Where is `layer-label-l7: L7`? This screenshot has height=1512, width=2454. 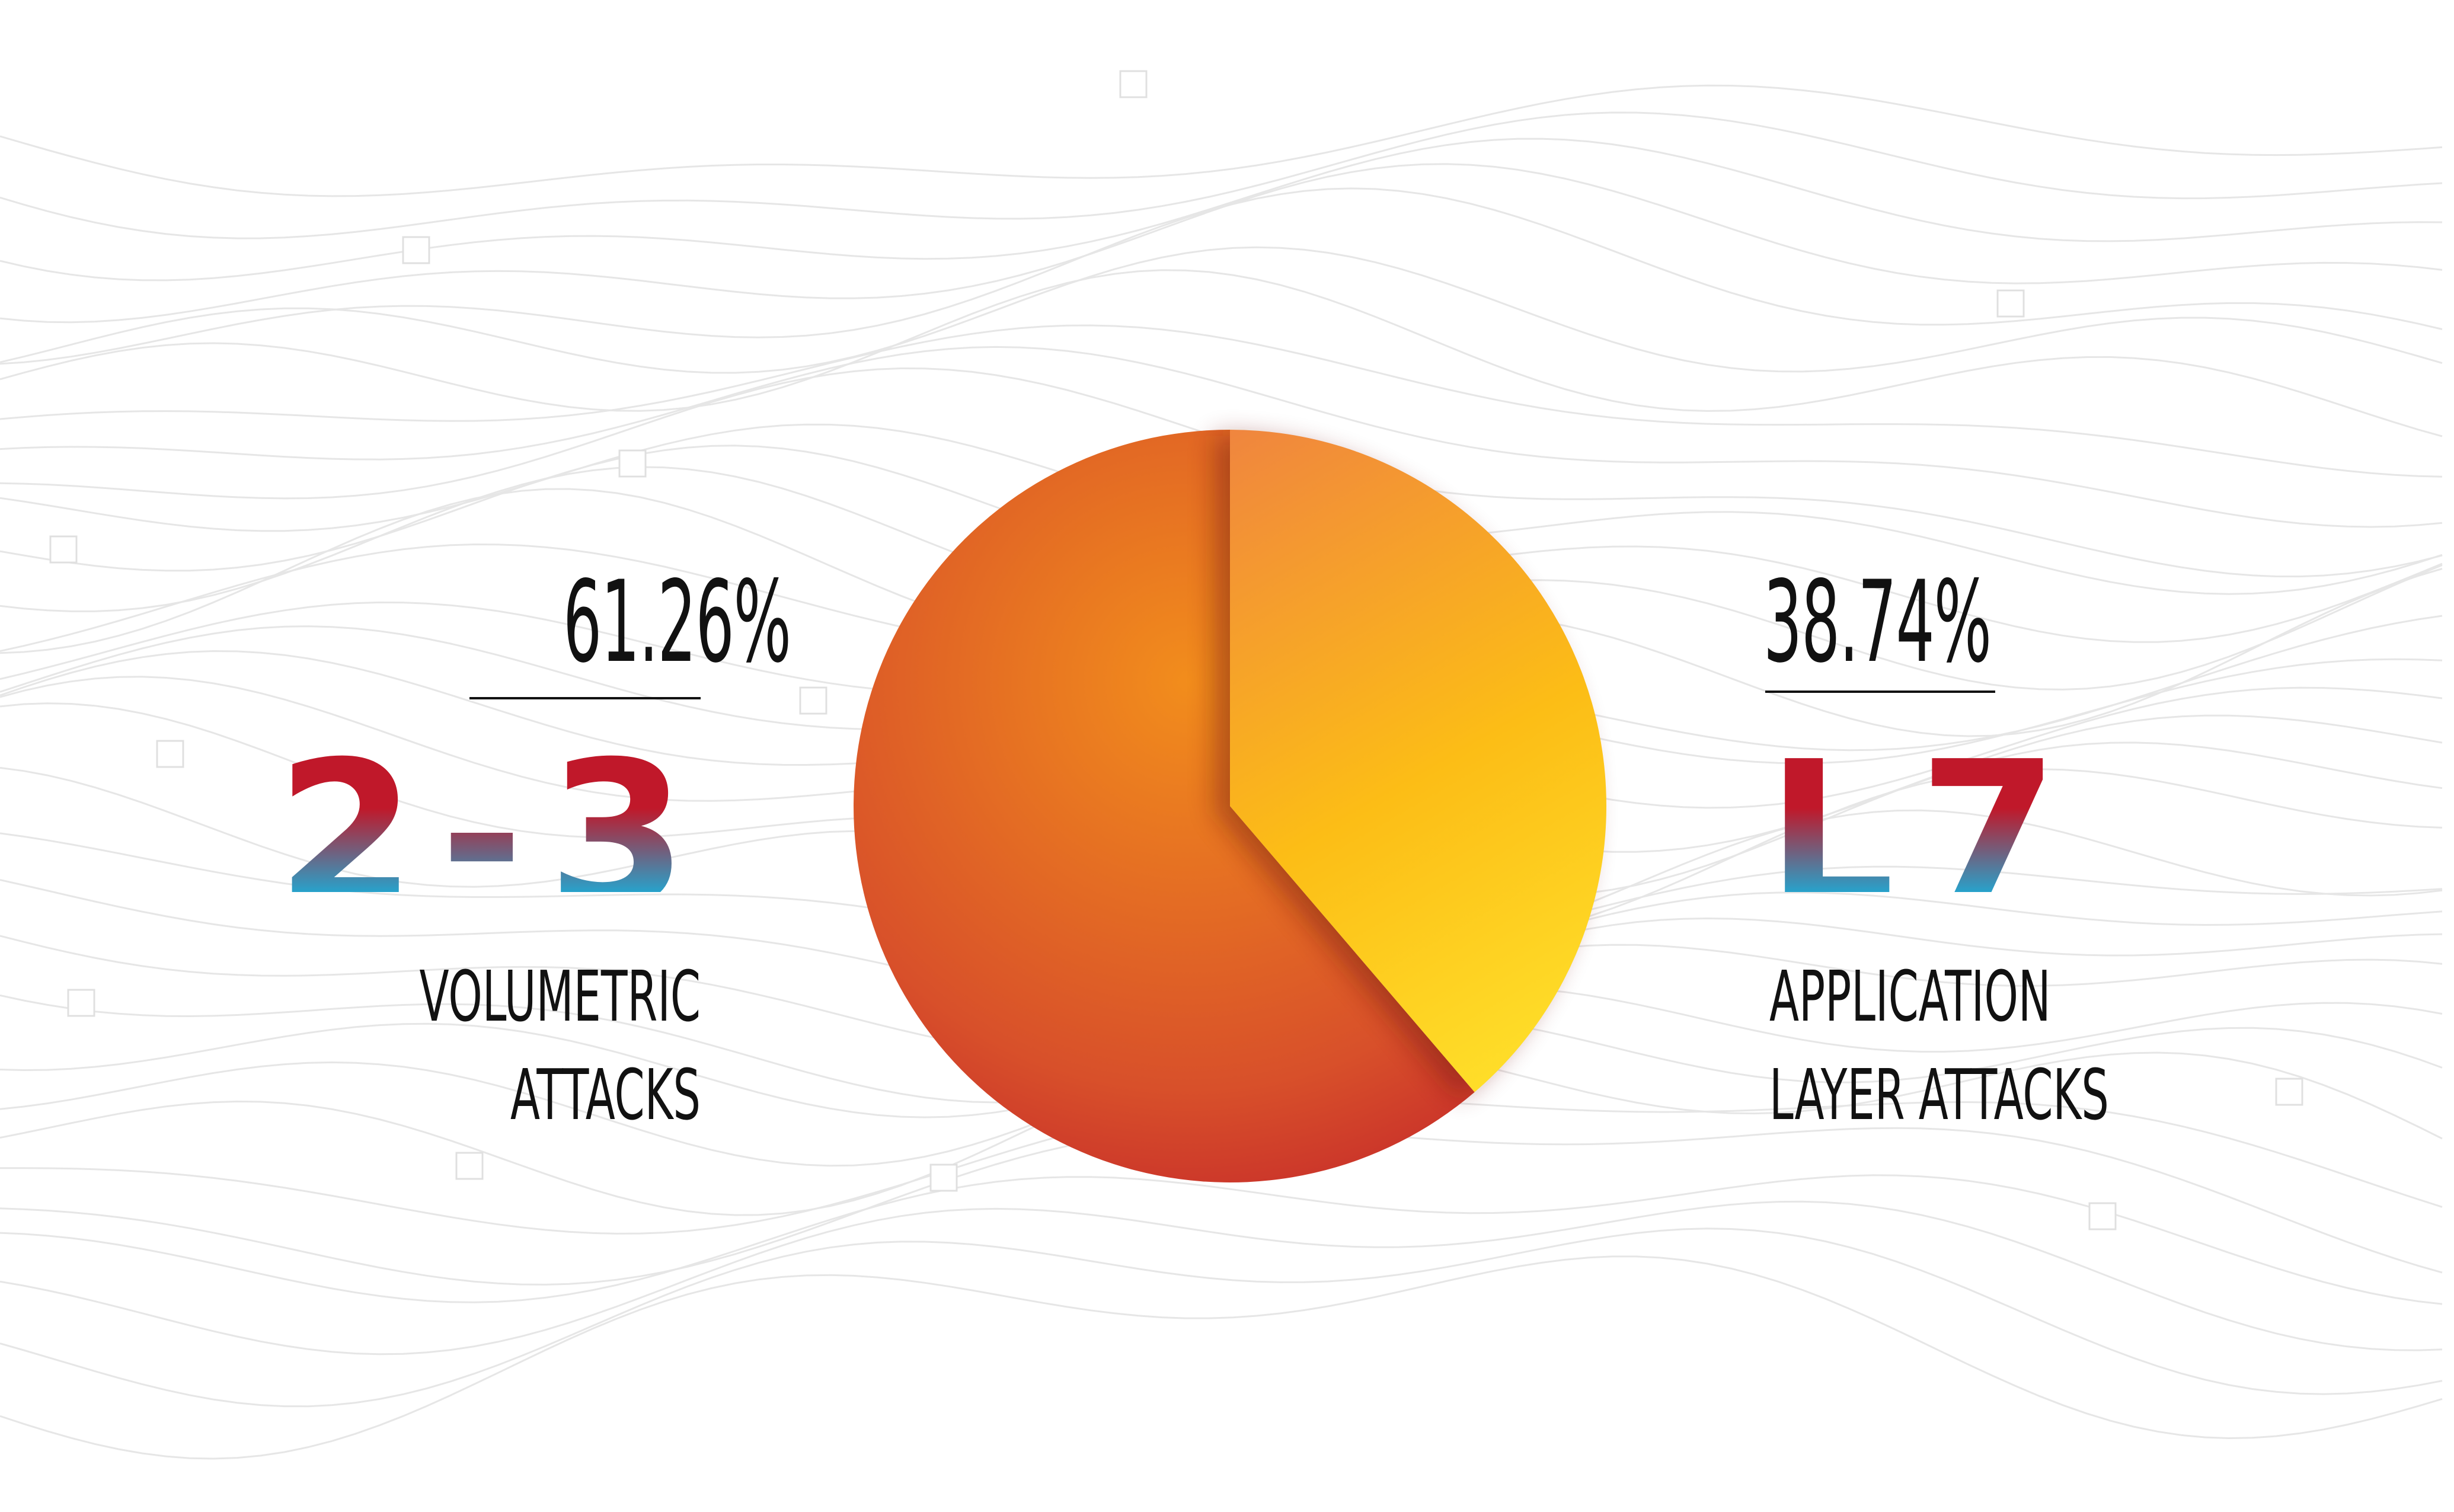
layer-label-l7: L7 is located at coordinates (1924, 809).